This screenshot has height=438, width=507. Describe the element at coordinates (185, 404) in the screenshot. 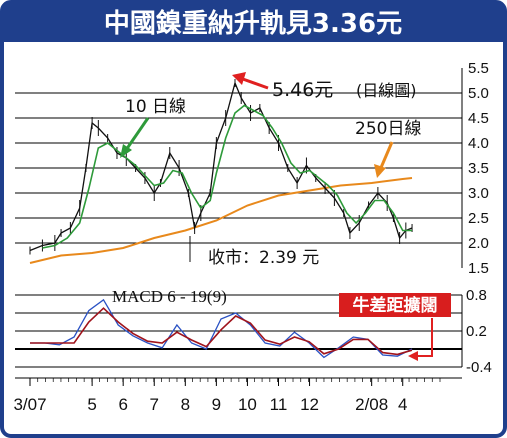

I see `x-tick-label-4: 8` at that location.